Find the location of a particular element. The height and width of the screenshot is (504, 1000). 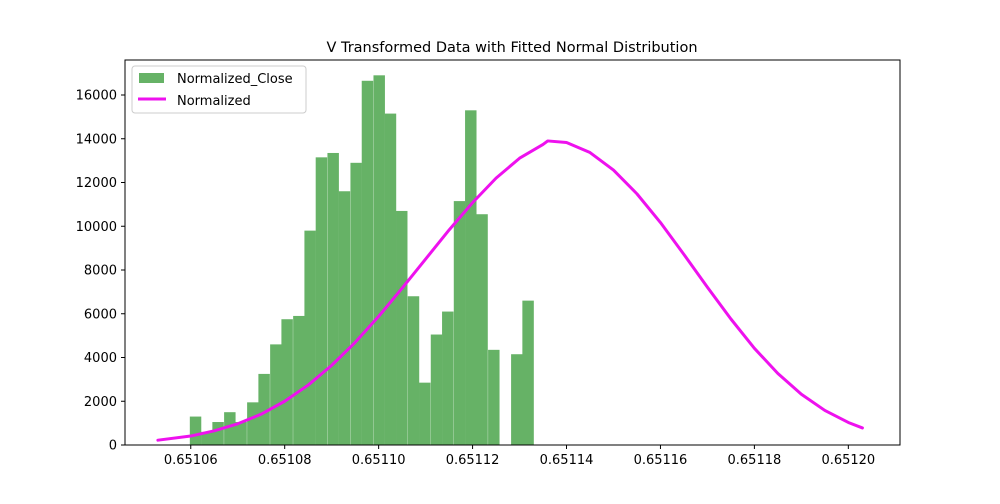

y-tick-label: 0 is located at coordinates (113, 446).